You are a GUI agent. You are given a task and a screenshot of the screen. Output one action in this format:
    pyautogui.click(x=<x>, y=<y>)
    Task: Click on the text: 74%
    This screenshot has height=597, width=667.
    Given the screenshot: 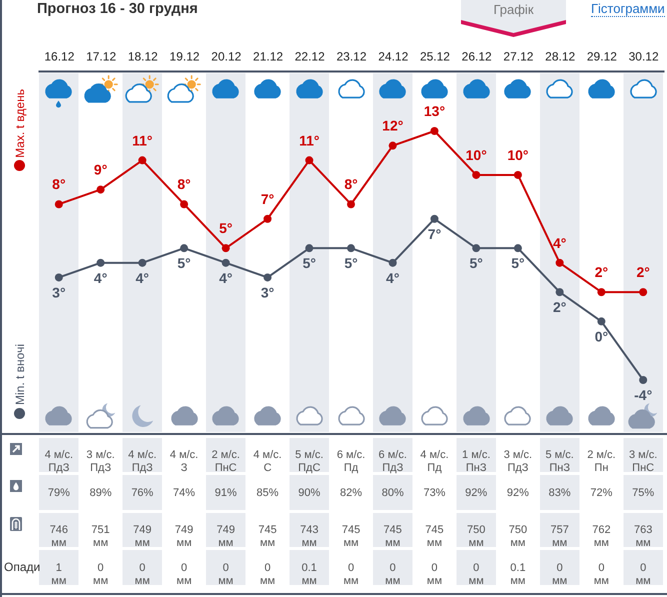 What is the action you would take?
    pyautogui.click(x=184, y=492)
    